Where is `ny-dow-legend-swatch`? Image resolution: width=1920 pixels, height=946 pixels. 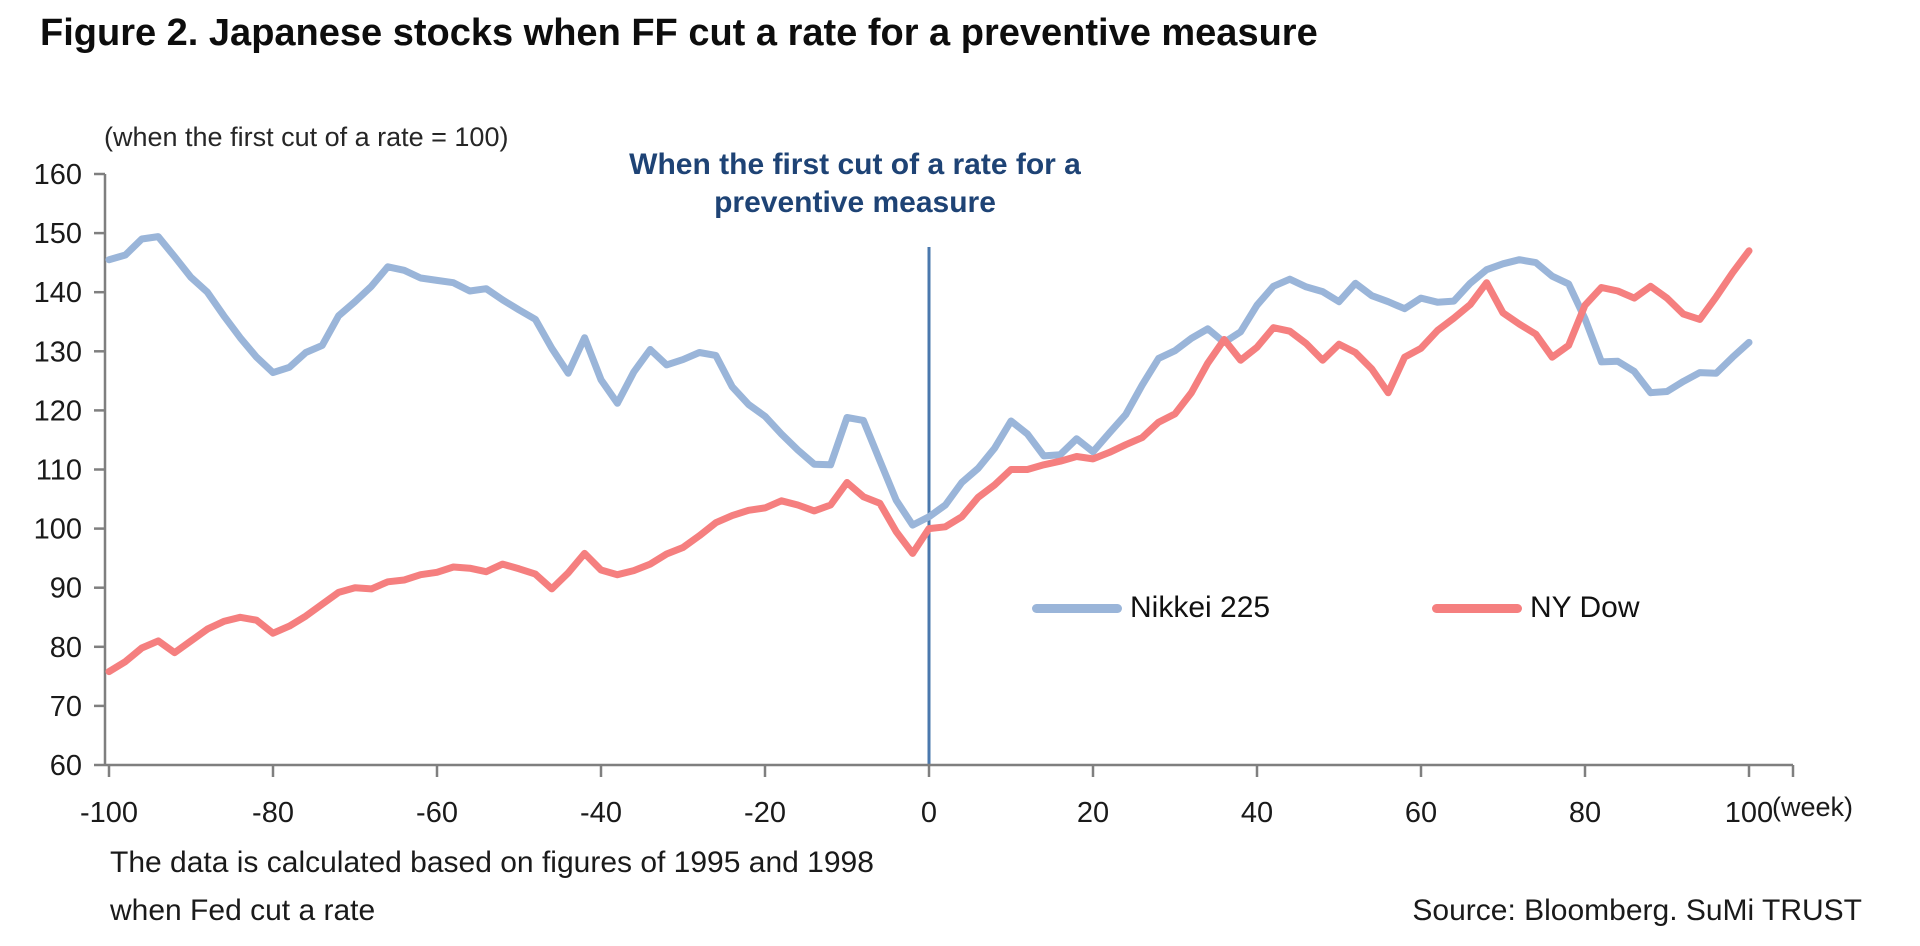 ny-dow-legend-swatch is located at coordinates (1477, 608).